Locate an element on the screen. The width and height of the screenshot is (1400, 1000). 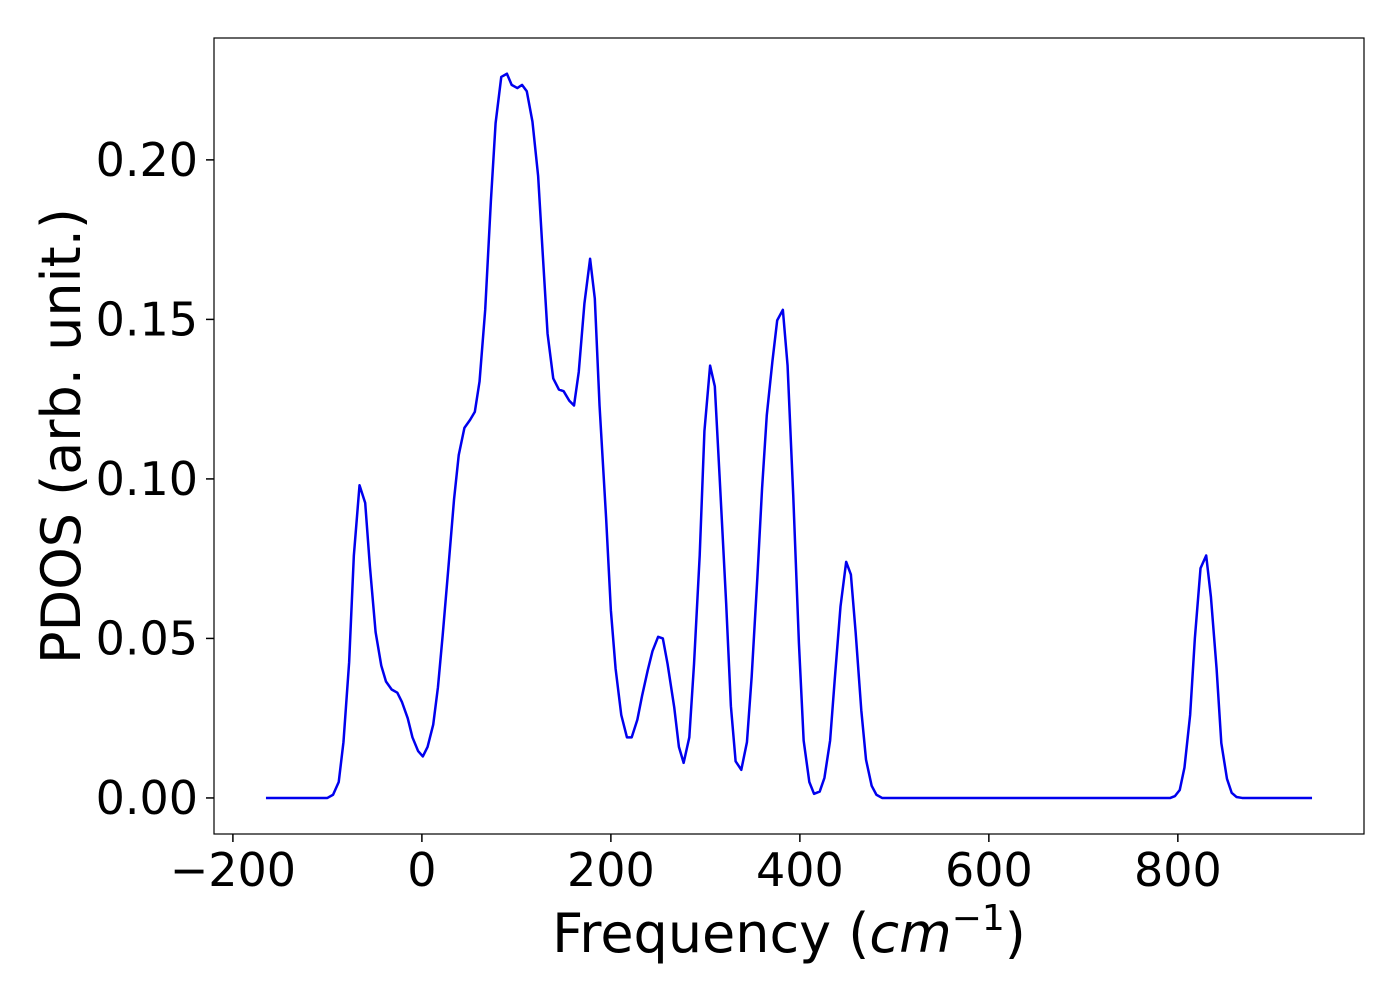
y-tick-label: 0.20 is located at coordinates (147, 160).